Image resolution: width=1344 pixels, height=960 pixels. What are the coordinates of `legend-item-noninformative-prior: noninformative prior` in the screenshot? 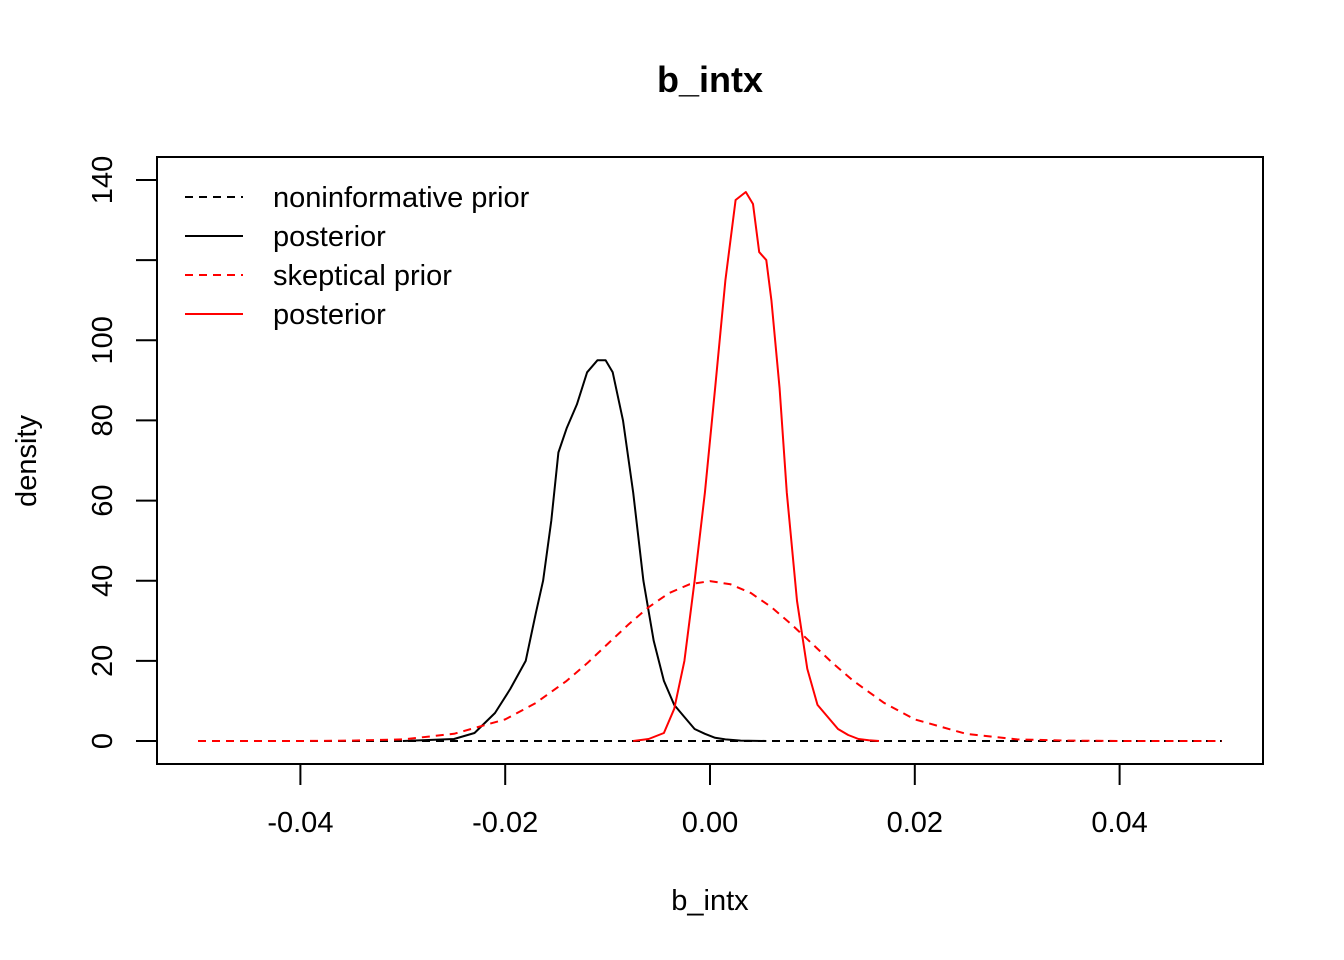 It's located at (357, 198).